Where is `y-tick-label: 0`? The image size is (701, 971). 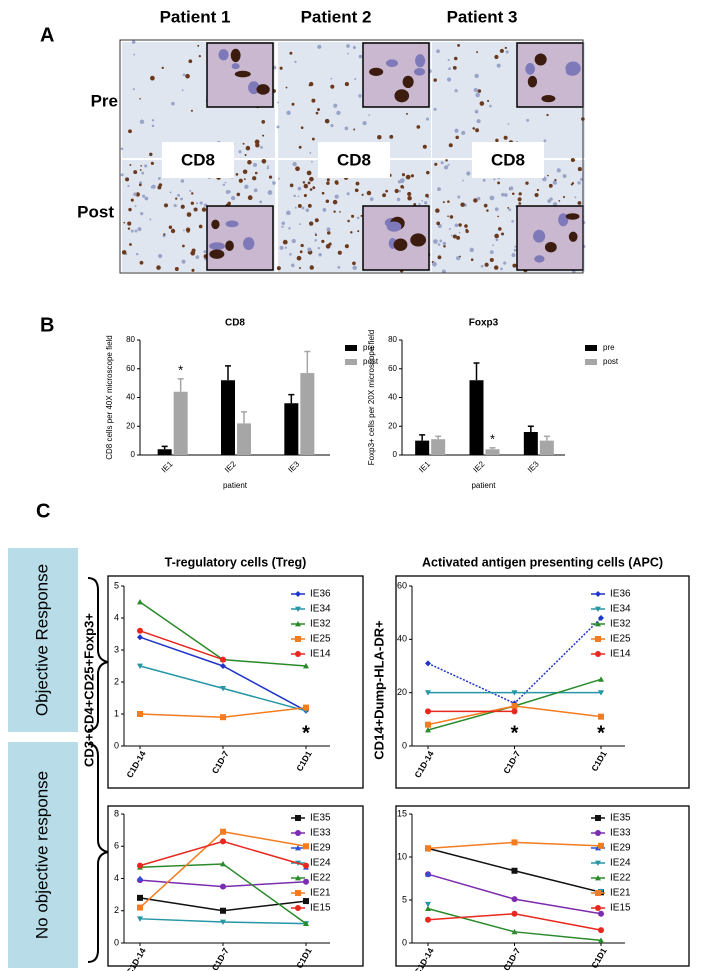
y-tick-label: 0 is located at coordinates (116, 745).